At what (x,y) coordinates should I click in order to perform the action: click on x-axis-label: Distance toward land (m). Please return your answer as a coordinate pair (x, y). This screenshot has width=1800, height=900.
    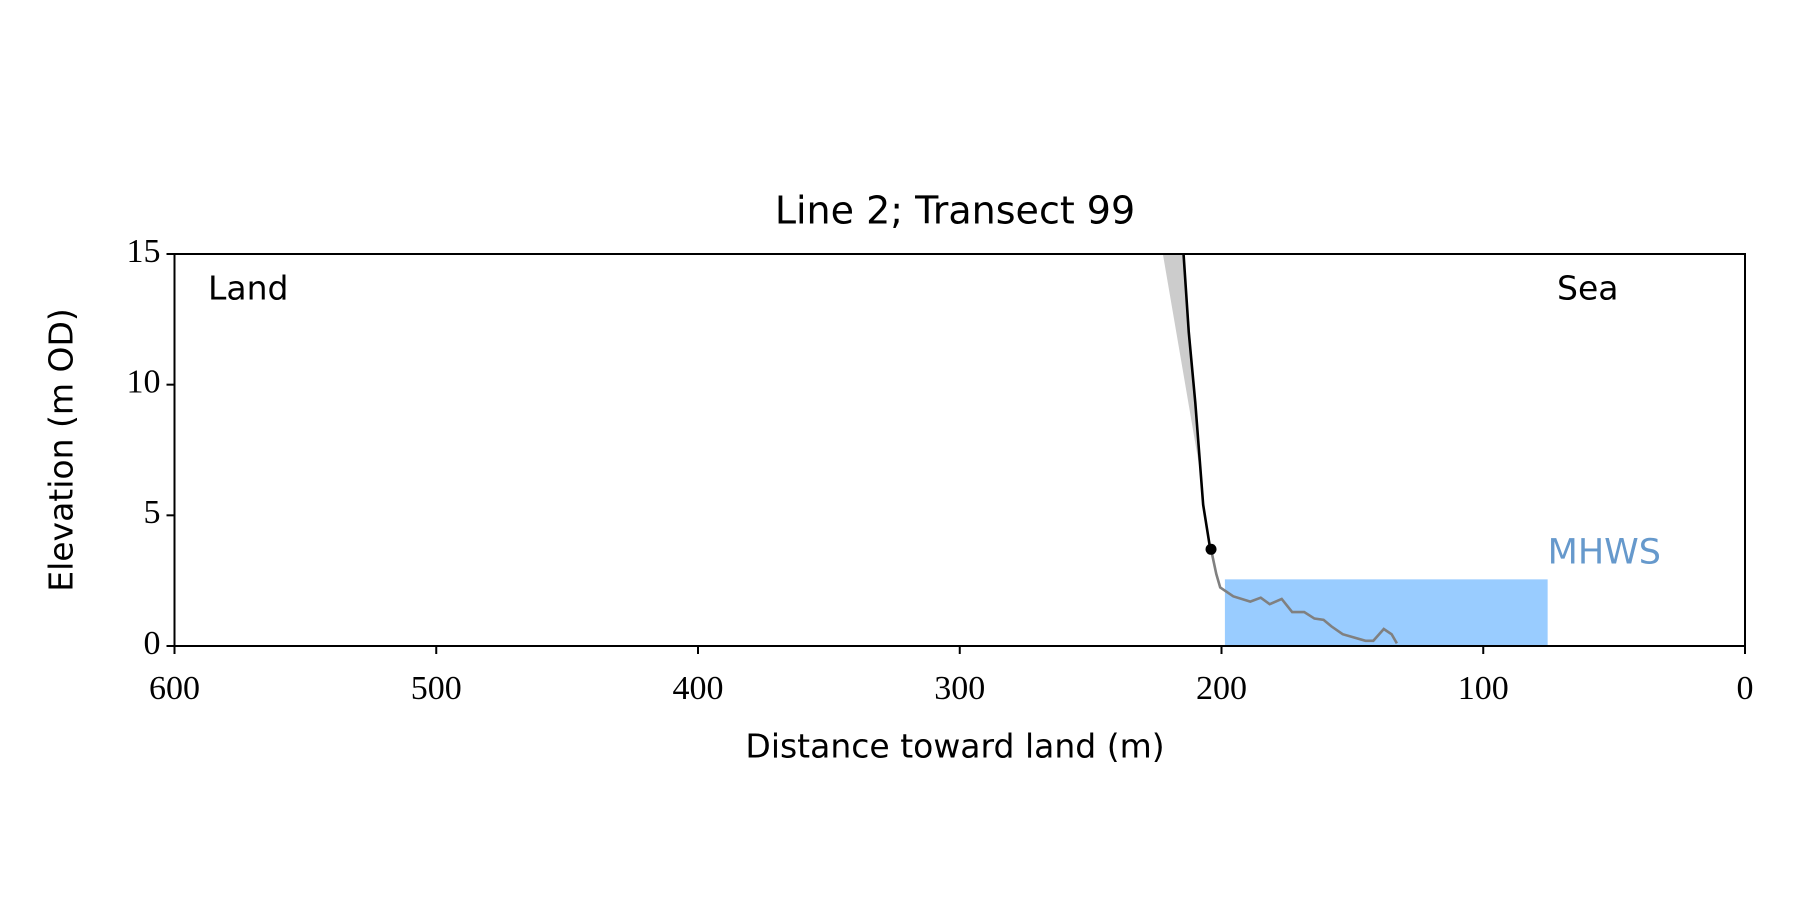
    Looking at the image, I should click on (954, 746).